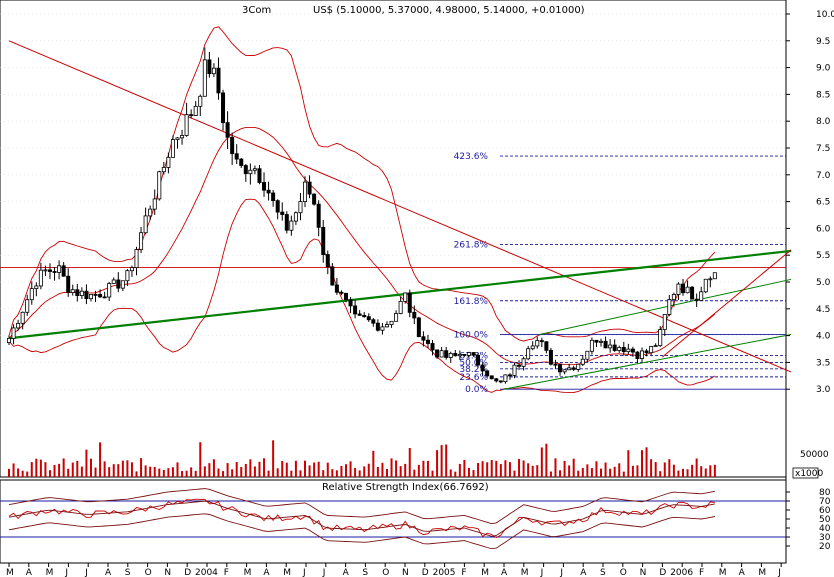 This screenshot has height=577, width=834. What do you see at coordinates (623, 572) in the screenshot?
I see `x-tick-label: O` at bounding box center [623, 572].